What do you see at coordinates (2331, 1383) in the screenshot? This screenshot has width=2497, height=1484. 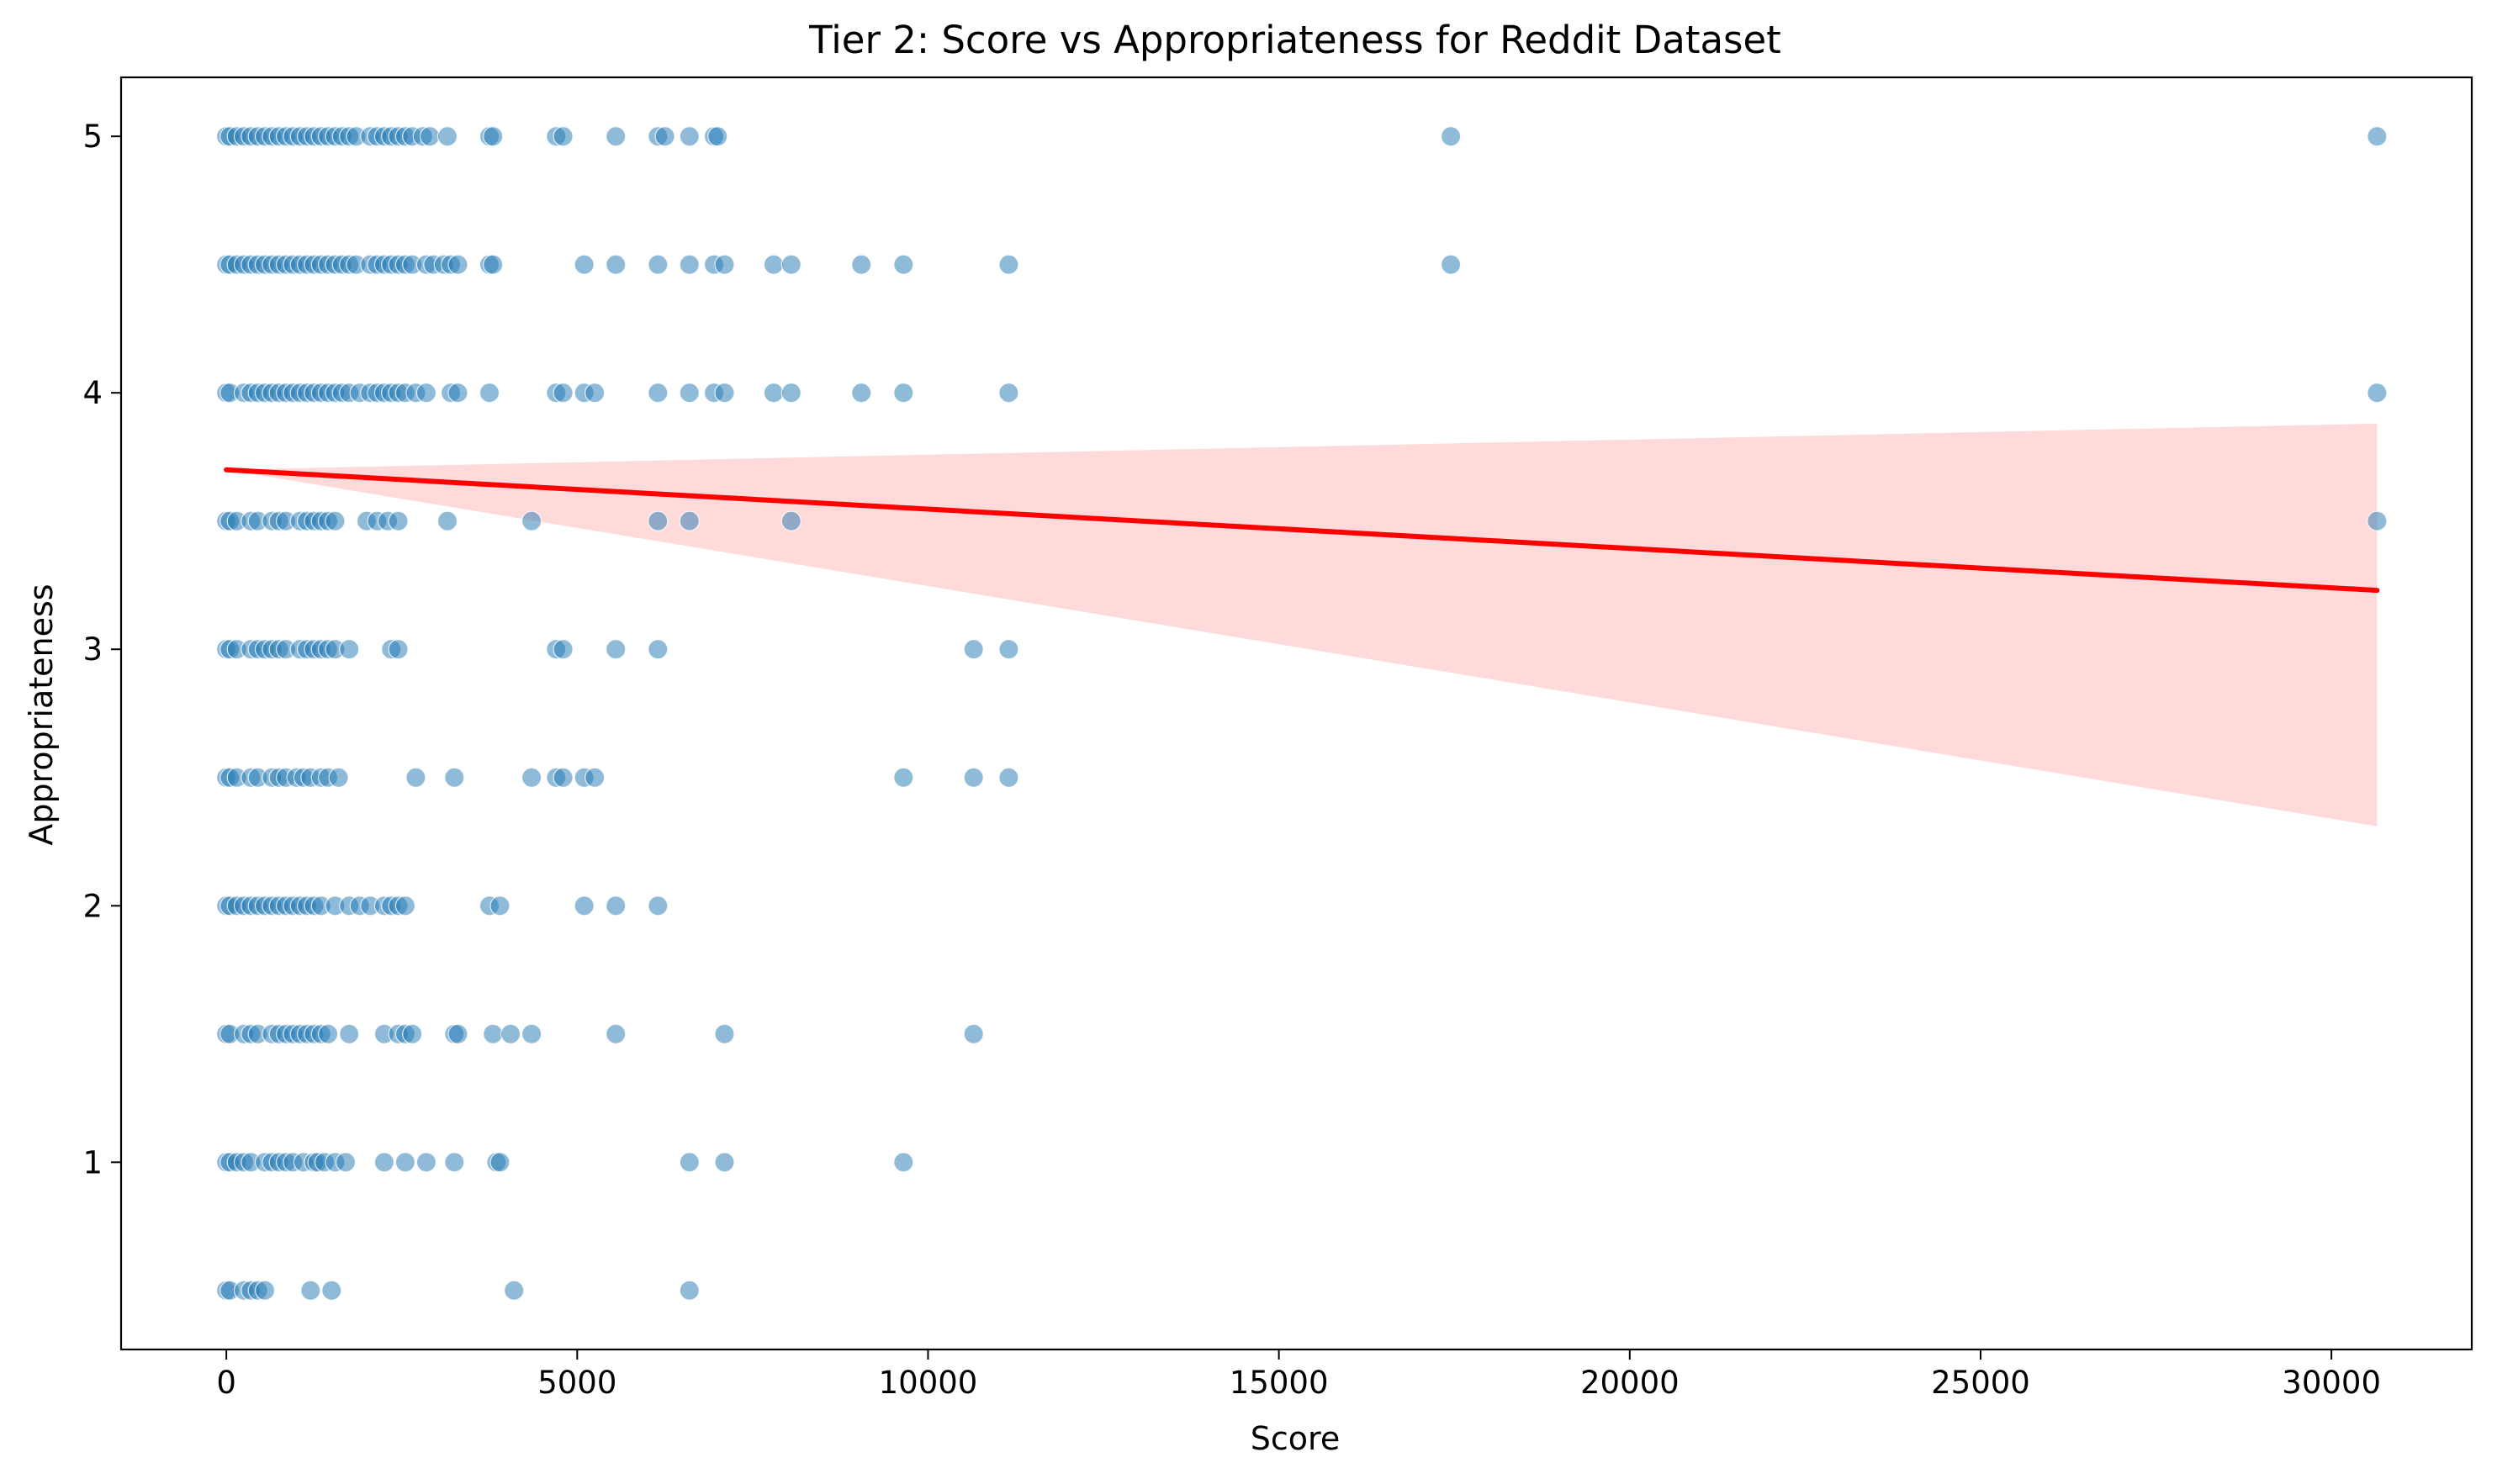 I see `x-tick-label: 30000` at bounding box center [2331, 1383].